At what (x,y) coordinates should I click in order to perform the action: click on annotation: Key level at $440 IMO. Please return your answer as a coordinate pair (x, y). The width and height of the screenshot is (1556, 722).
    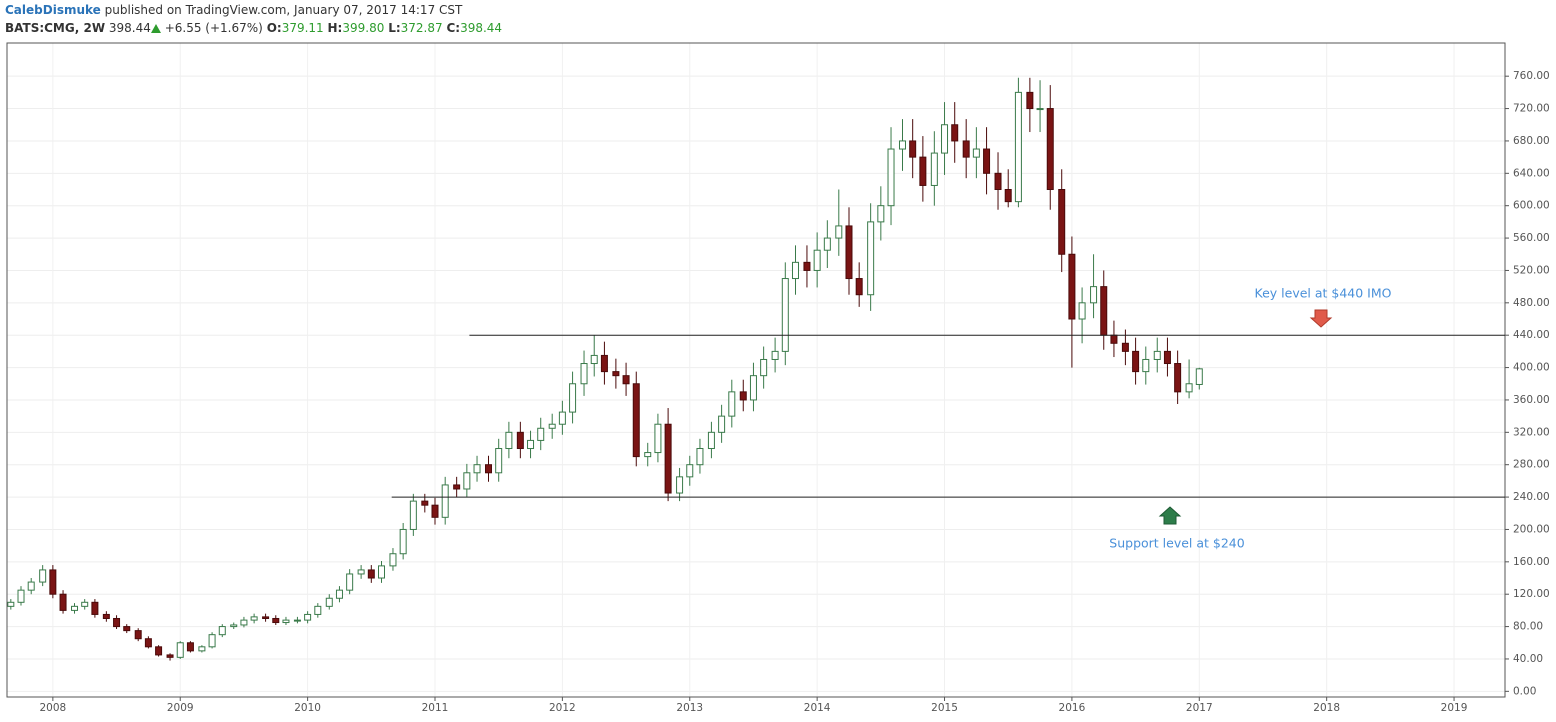
    Looking at the image, I should click on (1323, 293).